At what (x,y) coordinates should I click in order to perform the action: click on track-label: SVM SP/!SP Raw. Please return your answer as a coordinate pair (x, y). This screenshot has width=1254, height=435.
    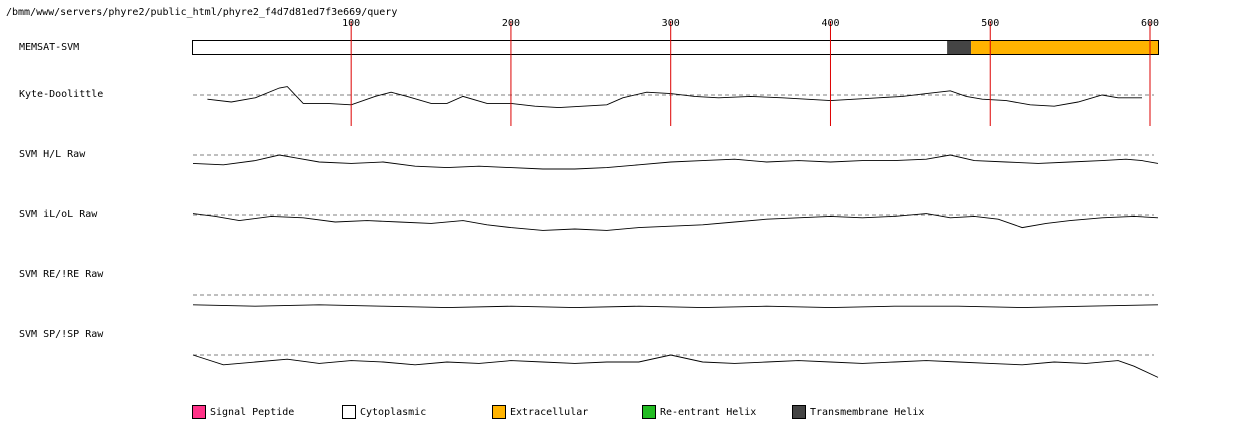
    Looking at the image, I should click on (61, 334).